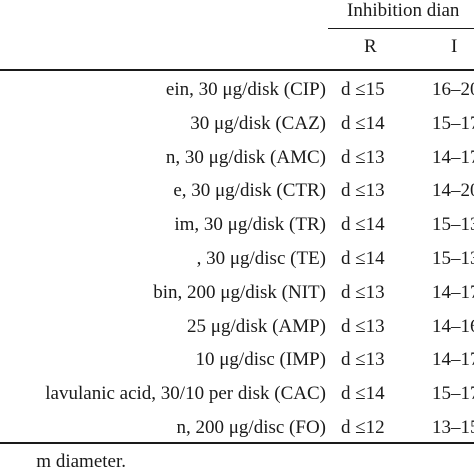  I want to click on table-row: 25 μg/disk (AMP) d ≤13 14–16, so click(237, 327).